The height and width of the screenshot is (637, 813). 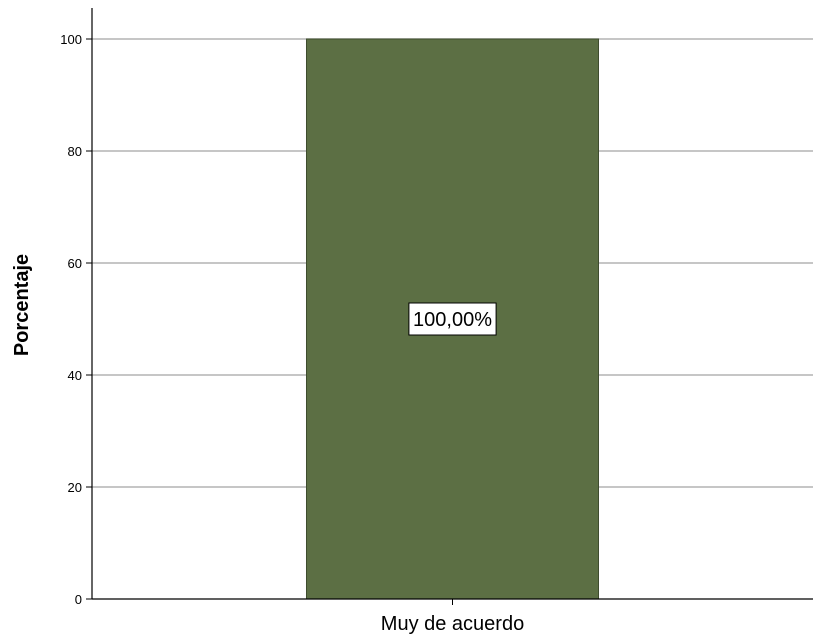 I want to click on y-tick-label-20: 20, so click(x=75, y=487).